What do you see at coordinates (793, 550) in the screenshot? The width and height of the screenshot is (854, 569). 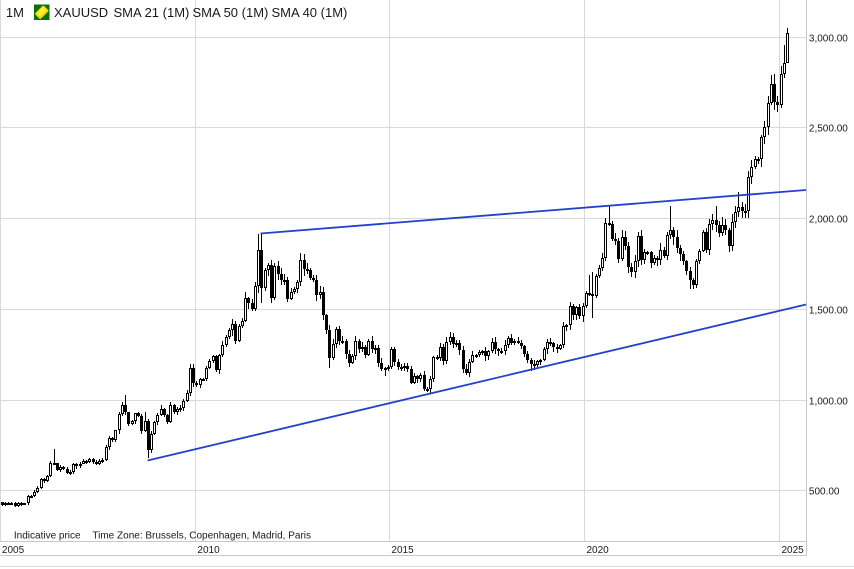 I see `svg-text: 2025` at bounding box center [793, 550].